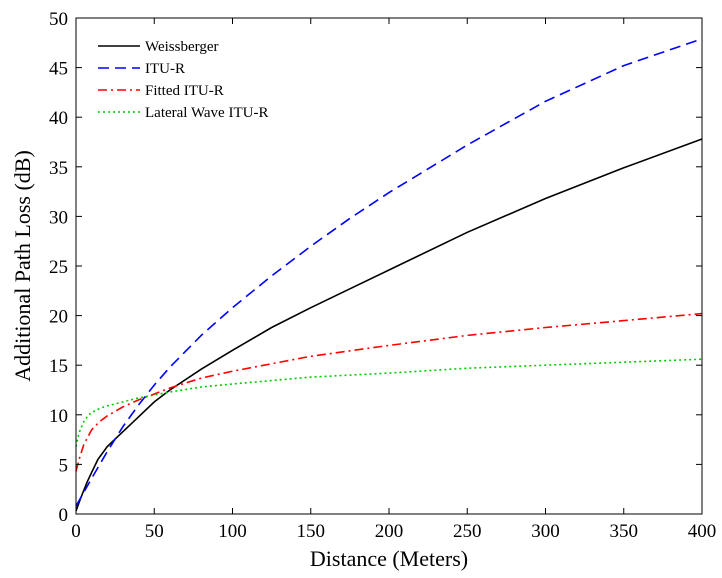 The height and width of the screenshot is (578, 722). What do you see at coordinates (22, 266) in the screenshot?
I see `y-axis-label: Additional Path Loss (dB)` at bounding box center [22, 266].